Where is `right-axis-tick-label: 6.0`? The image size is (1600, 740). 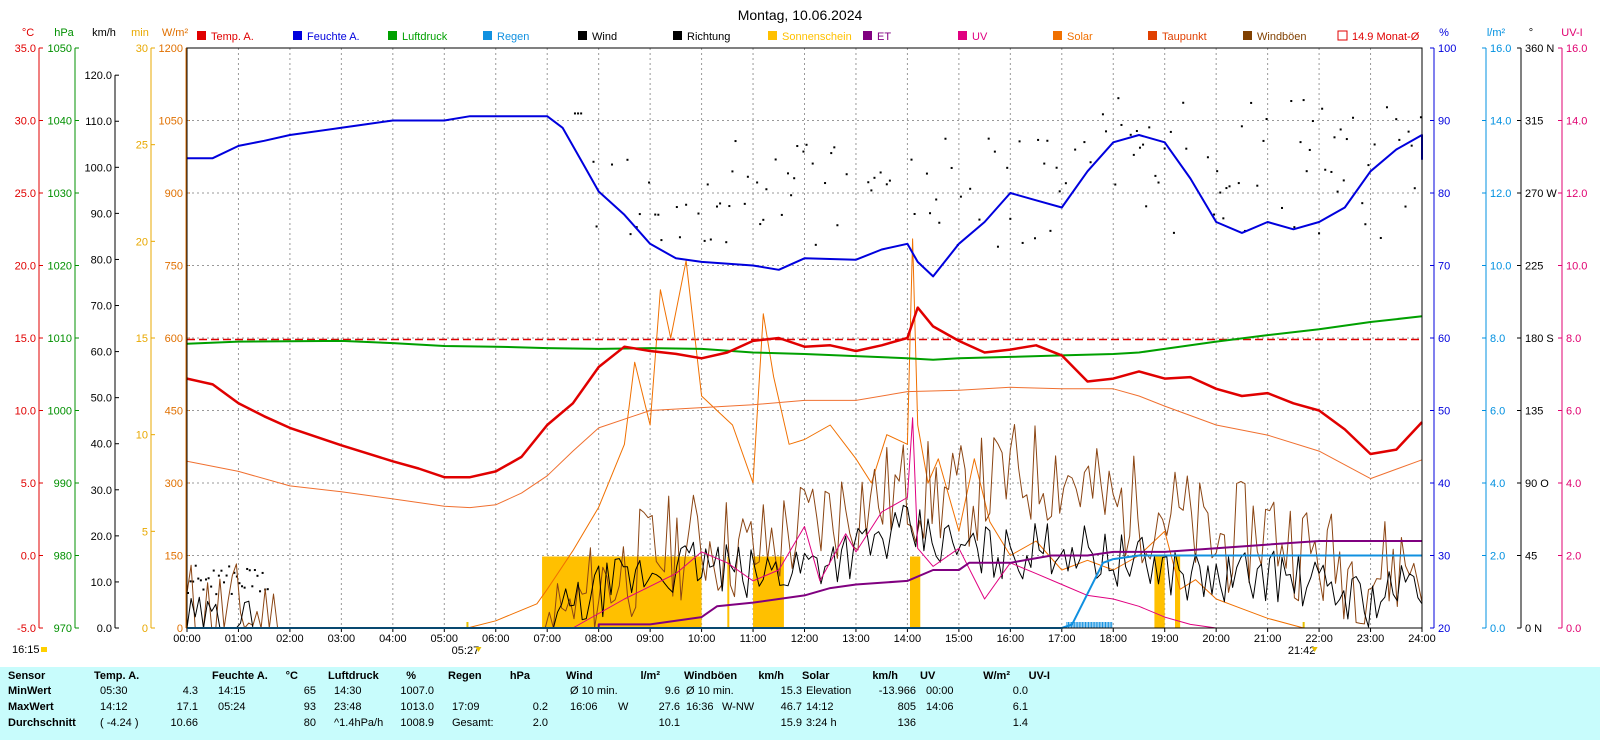 right-axis-tick-label: 6.0 is located at coordinates (1497, 412).